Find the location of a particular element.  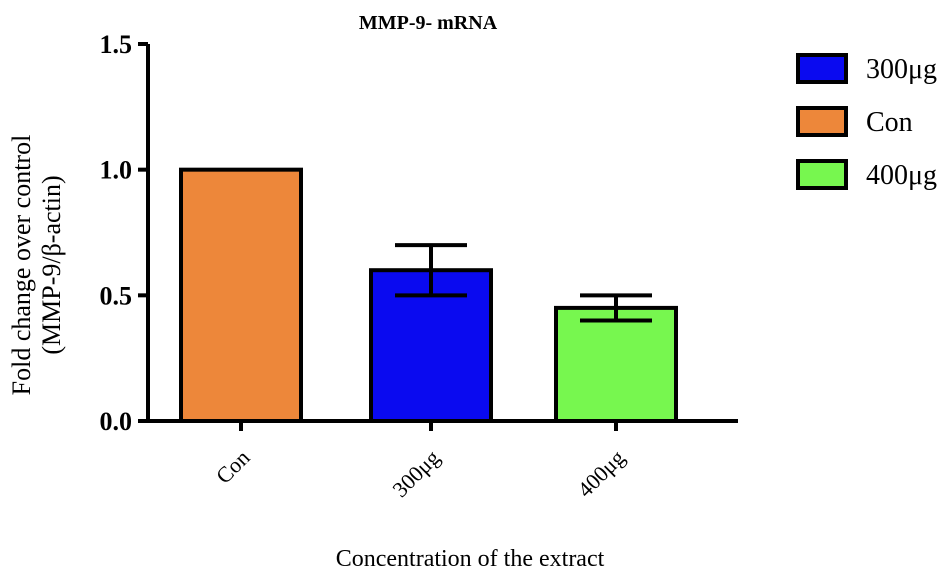

y-tick-label-1: 0.0 is located at coordinates (116, 421).